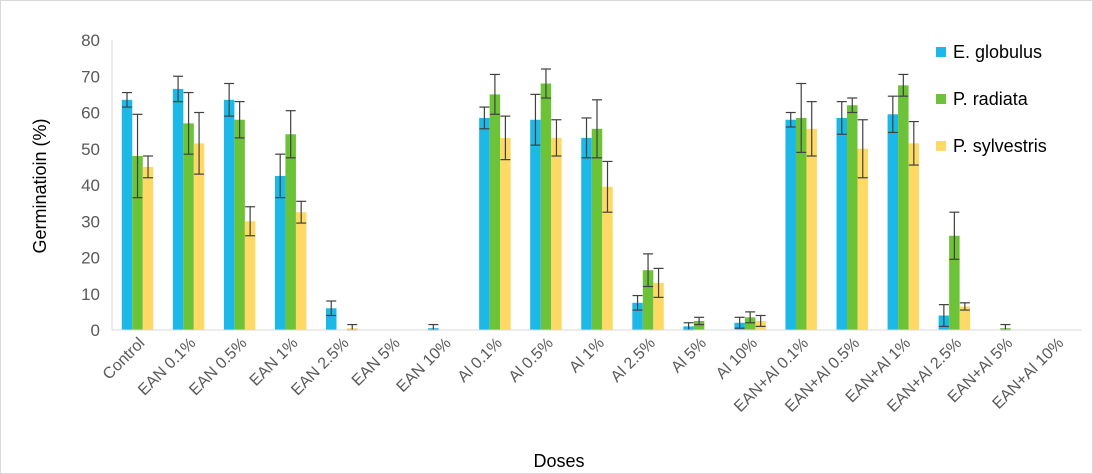  I want to click on y-tick-label: 80, so click(90, 40).